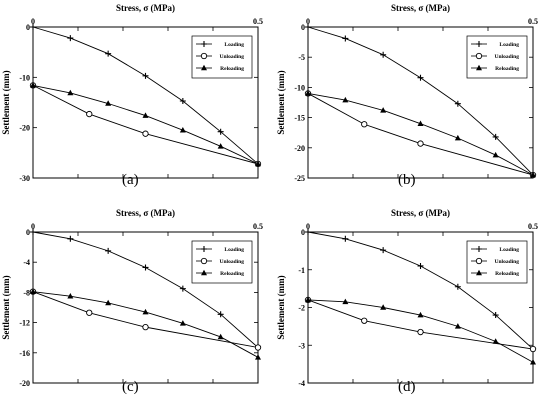 The height and width of the screenshot is (414, 550). Describe the element at coordinates (24, 178) in the screenshot. I see `y-tick-label: -30` at that location.